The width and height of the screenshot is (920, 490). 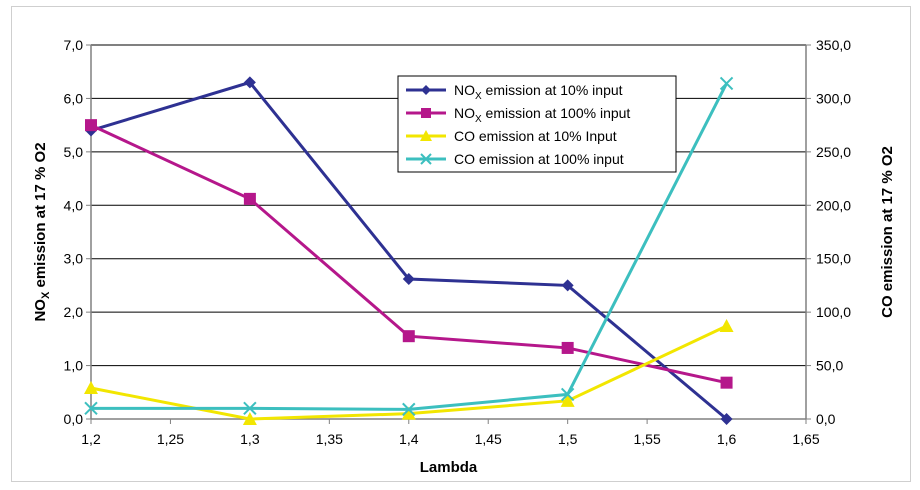 I want to click on y-left-tick-label: 4,0, so click(x=74, y=205).